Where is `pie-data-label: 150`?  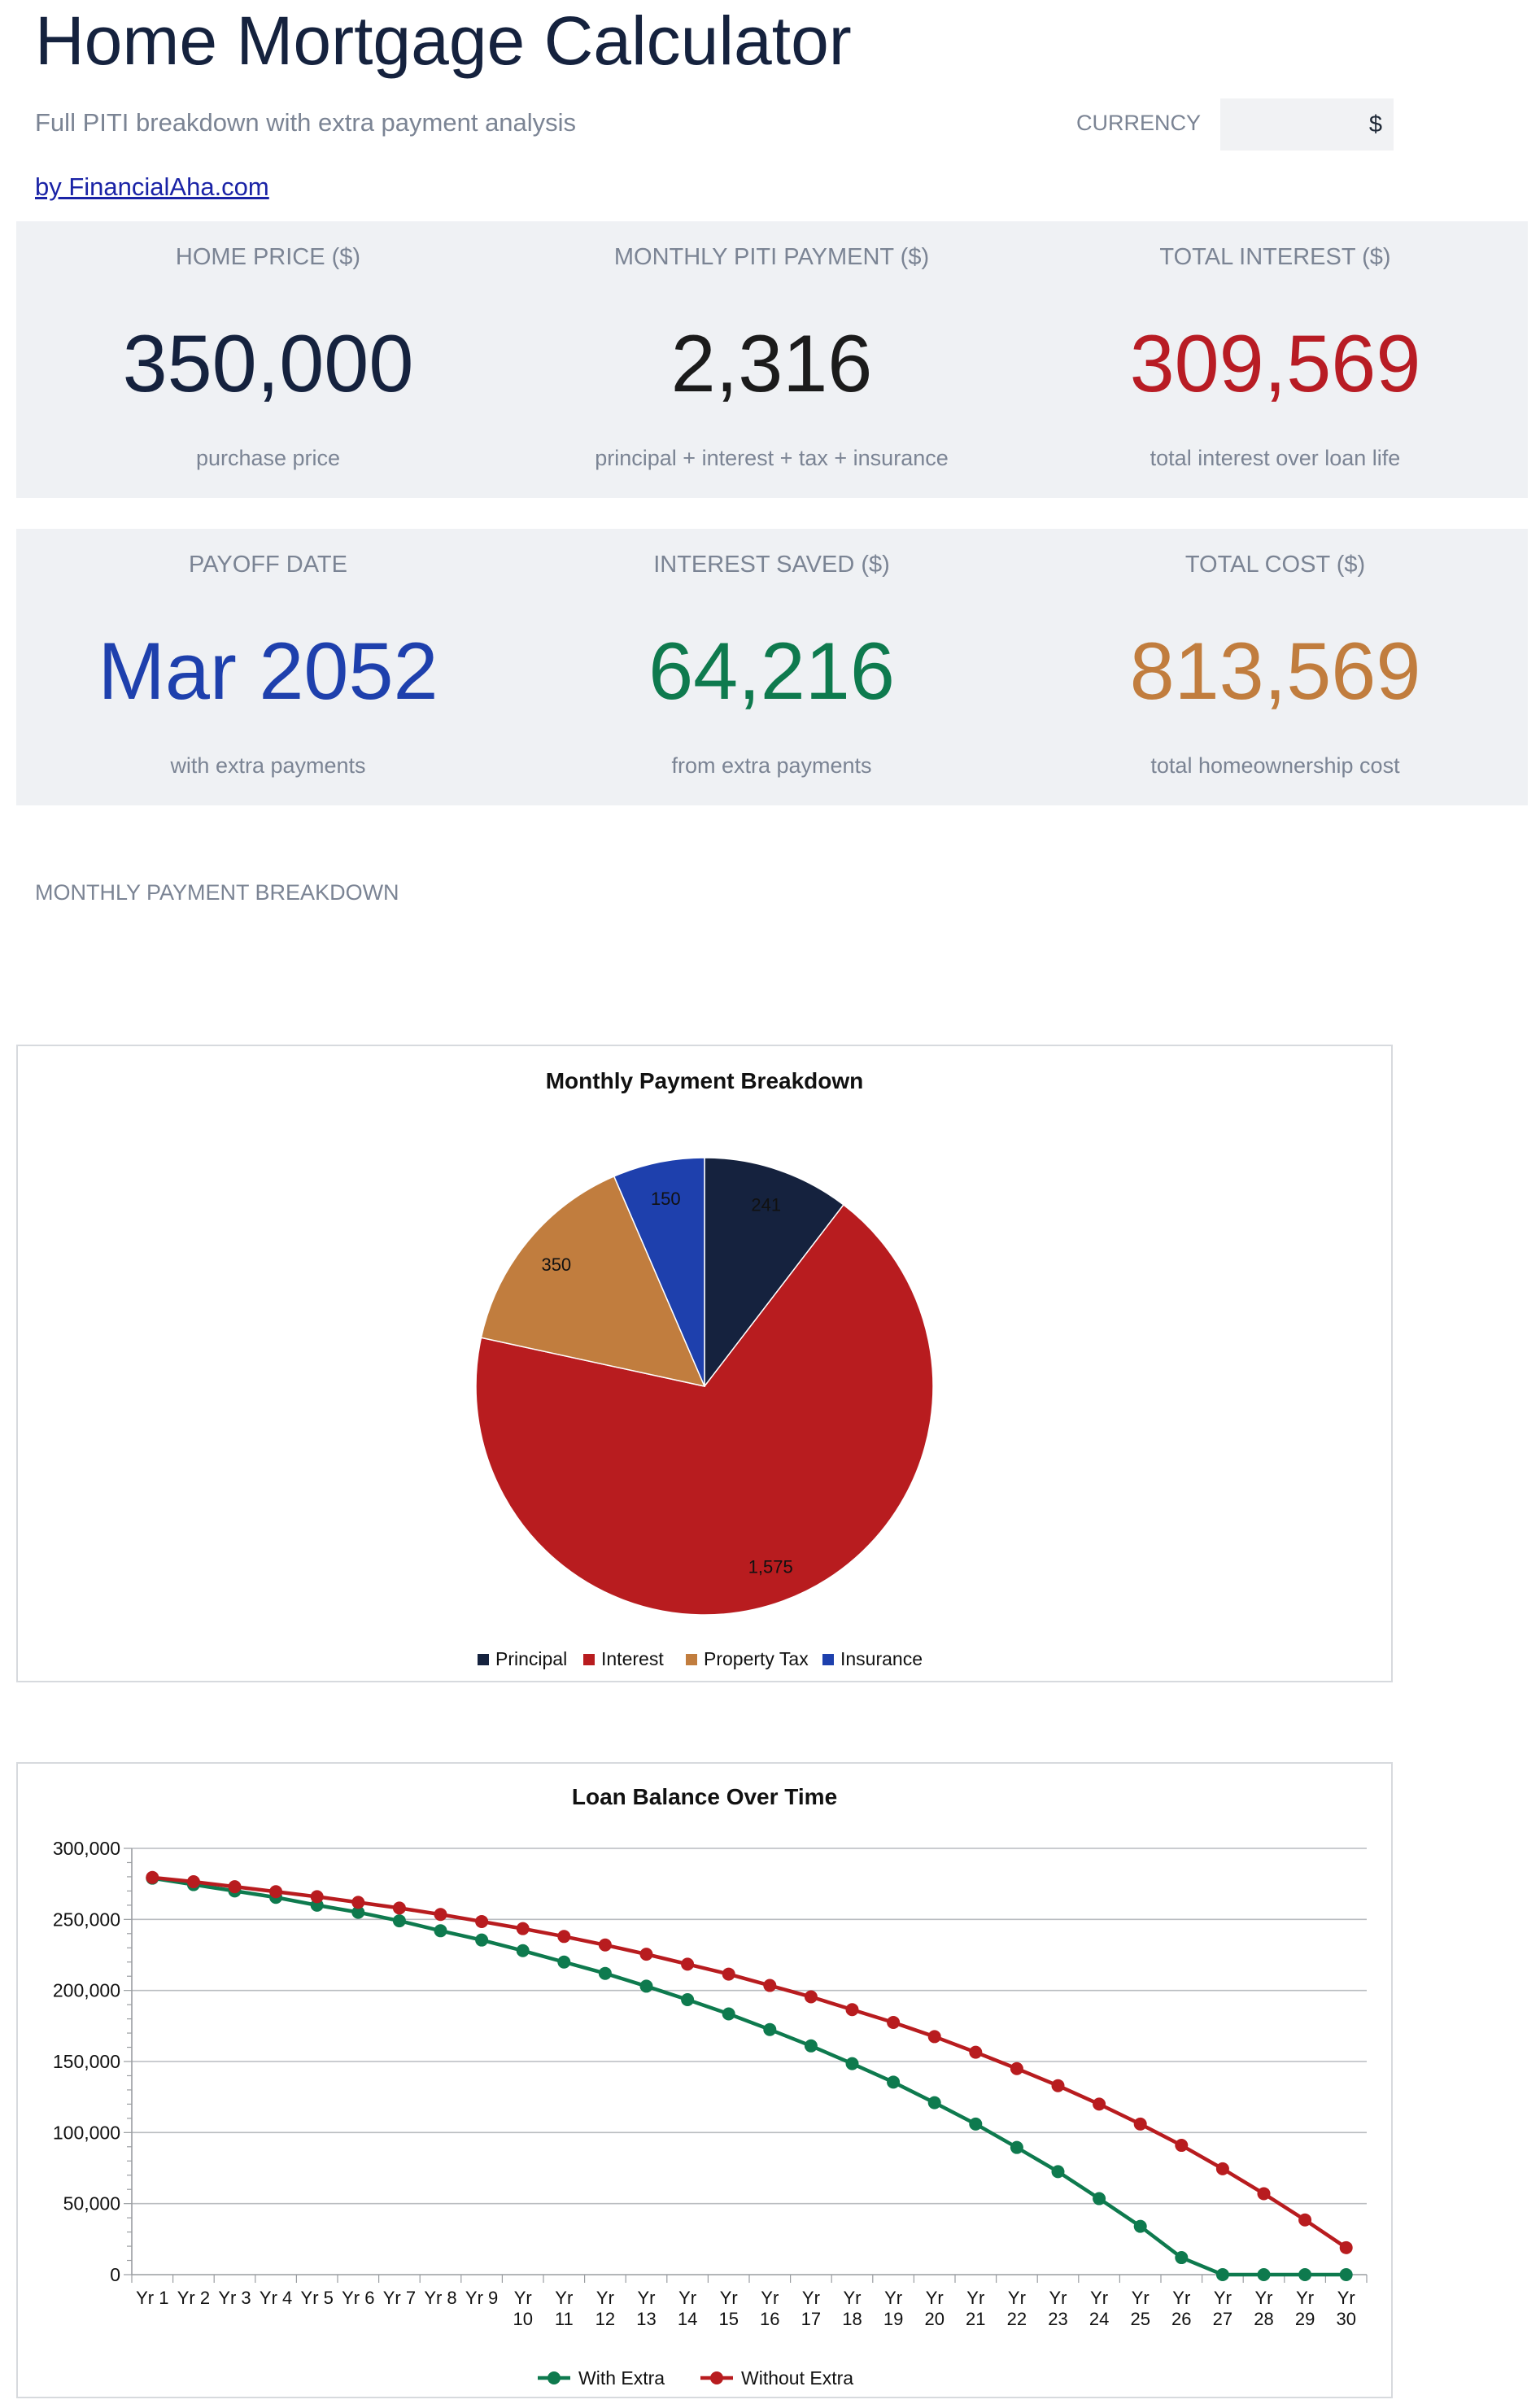
pie-data-label: 150 is located at coordinates (666, 1199).